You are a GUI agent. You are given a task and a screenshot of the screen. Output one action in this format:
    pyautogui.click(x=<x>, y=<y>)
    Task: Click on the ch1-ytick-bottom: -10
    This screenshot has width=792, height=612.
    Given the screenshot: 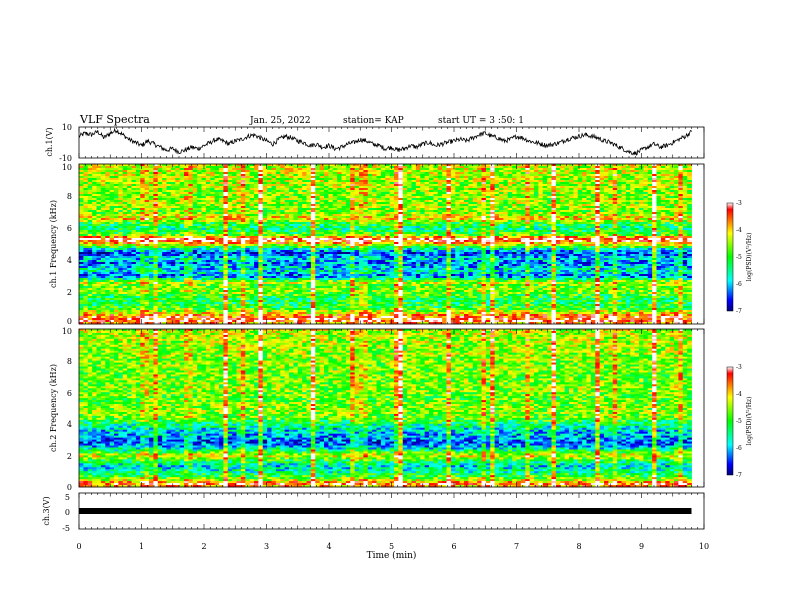 What is the action you would take?
    pyautogui.click(x=65, y=158)
    